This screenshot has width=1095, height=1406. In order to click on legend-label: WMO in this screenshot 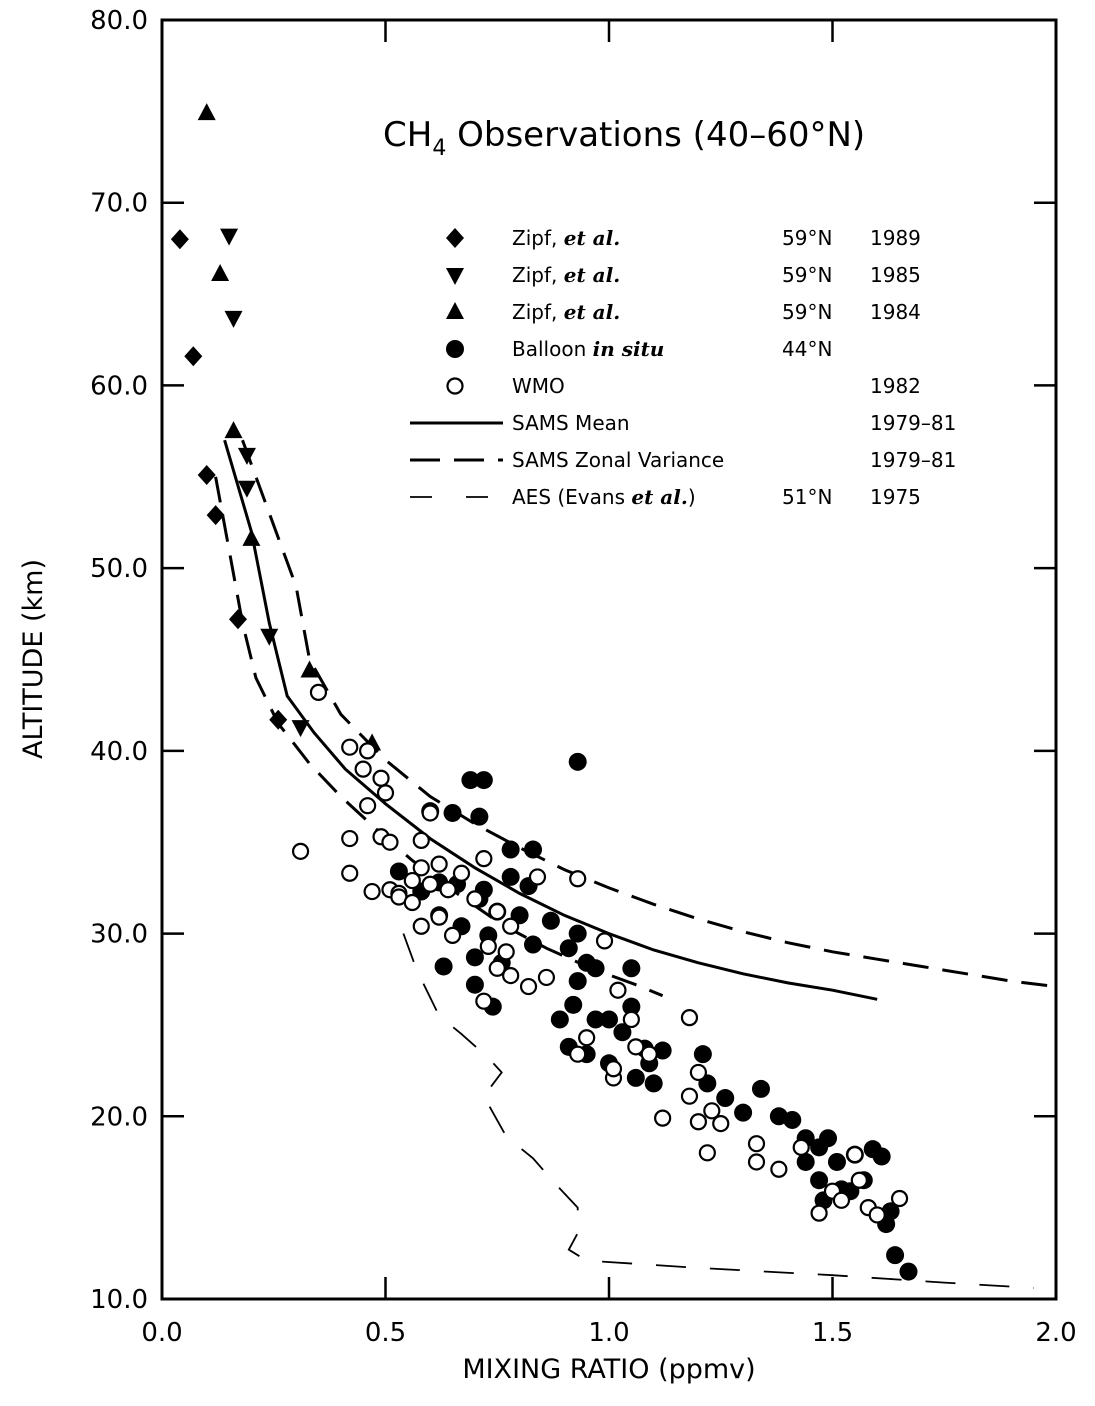, I will do `click(538, 386)`.